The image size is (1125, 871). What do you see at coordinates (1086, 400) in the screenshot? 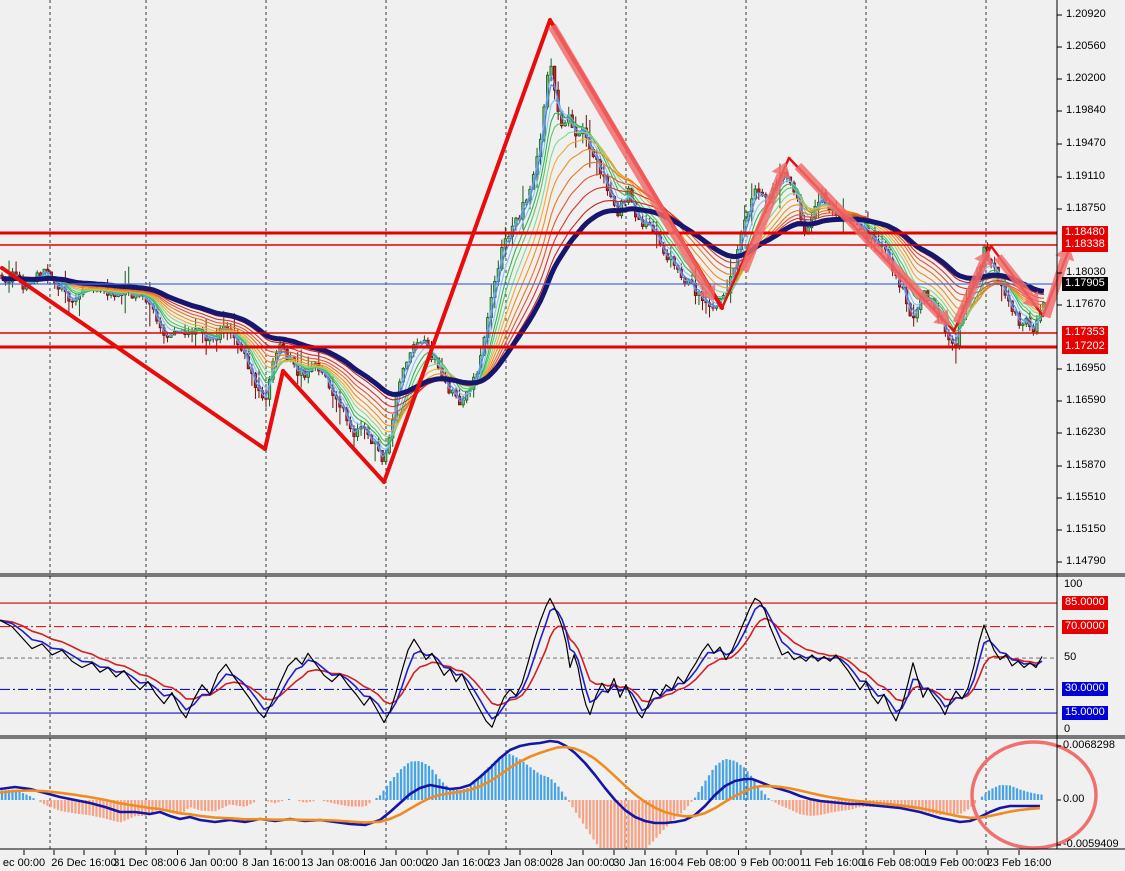
I see `price-tick-label: 1.16590` at bounding box center [1086, 400].